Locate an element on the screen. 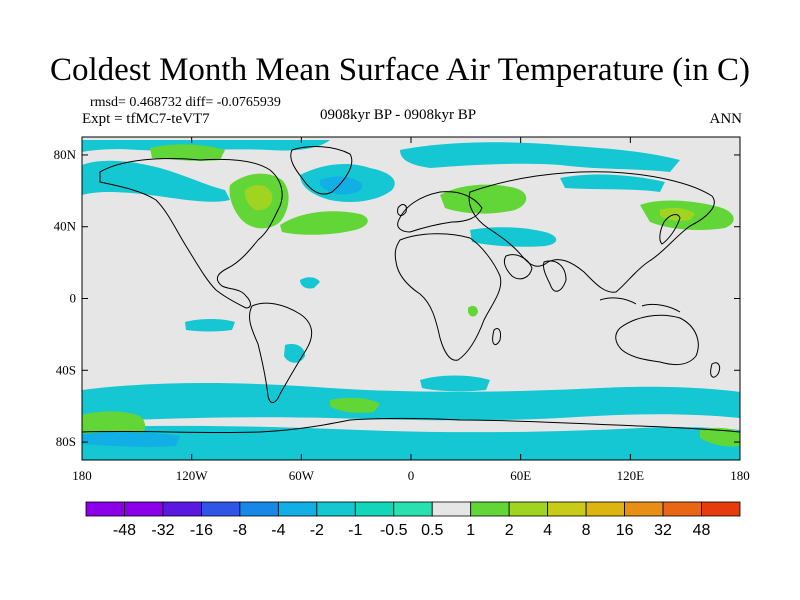  lon-tick-label: 60W is located at coordinates (302, 475).